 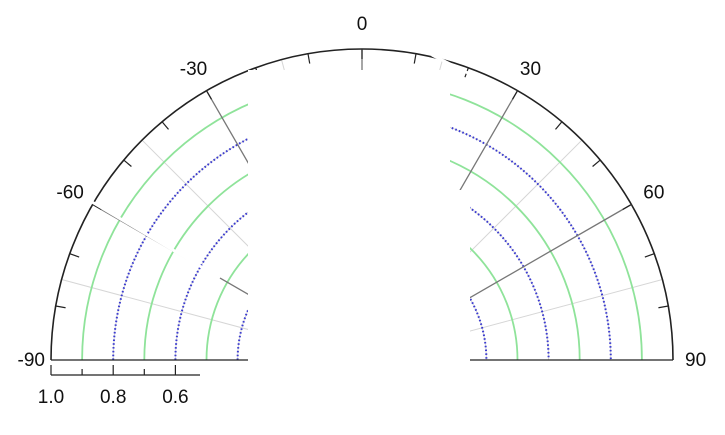 What do you see at coordinates (653, 193) in the screenshot?
I see `angle-tick-label-60: 60` at bounding box center [653, 193].